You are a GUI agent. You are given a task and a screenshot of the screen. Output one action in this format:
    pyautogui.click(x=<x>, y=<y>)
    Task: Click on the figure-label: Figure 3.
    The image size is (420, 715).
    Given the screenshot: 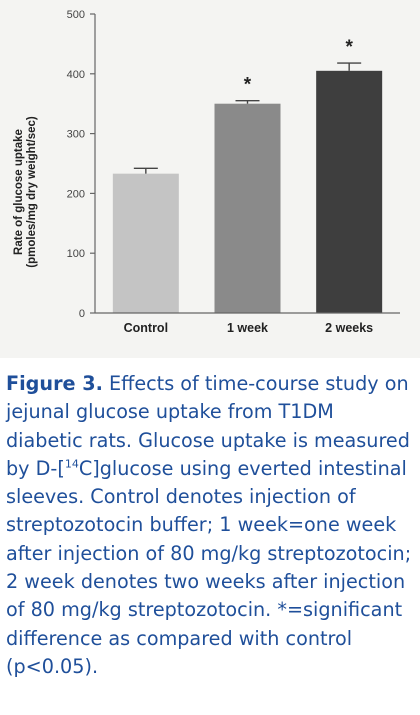 What is the action you would take?
    pyautogui.click(x=54, y=383)
    